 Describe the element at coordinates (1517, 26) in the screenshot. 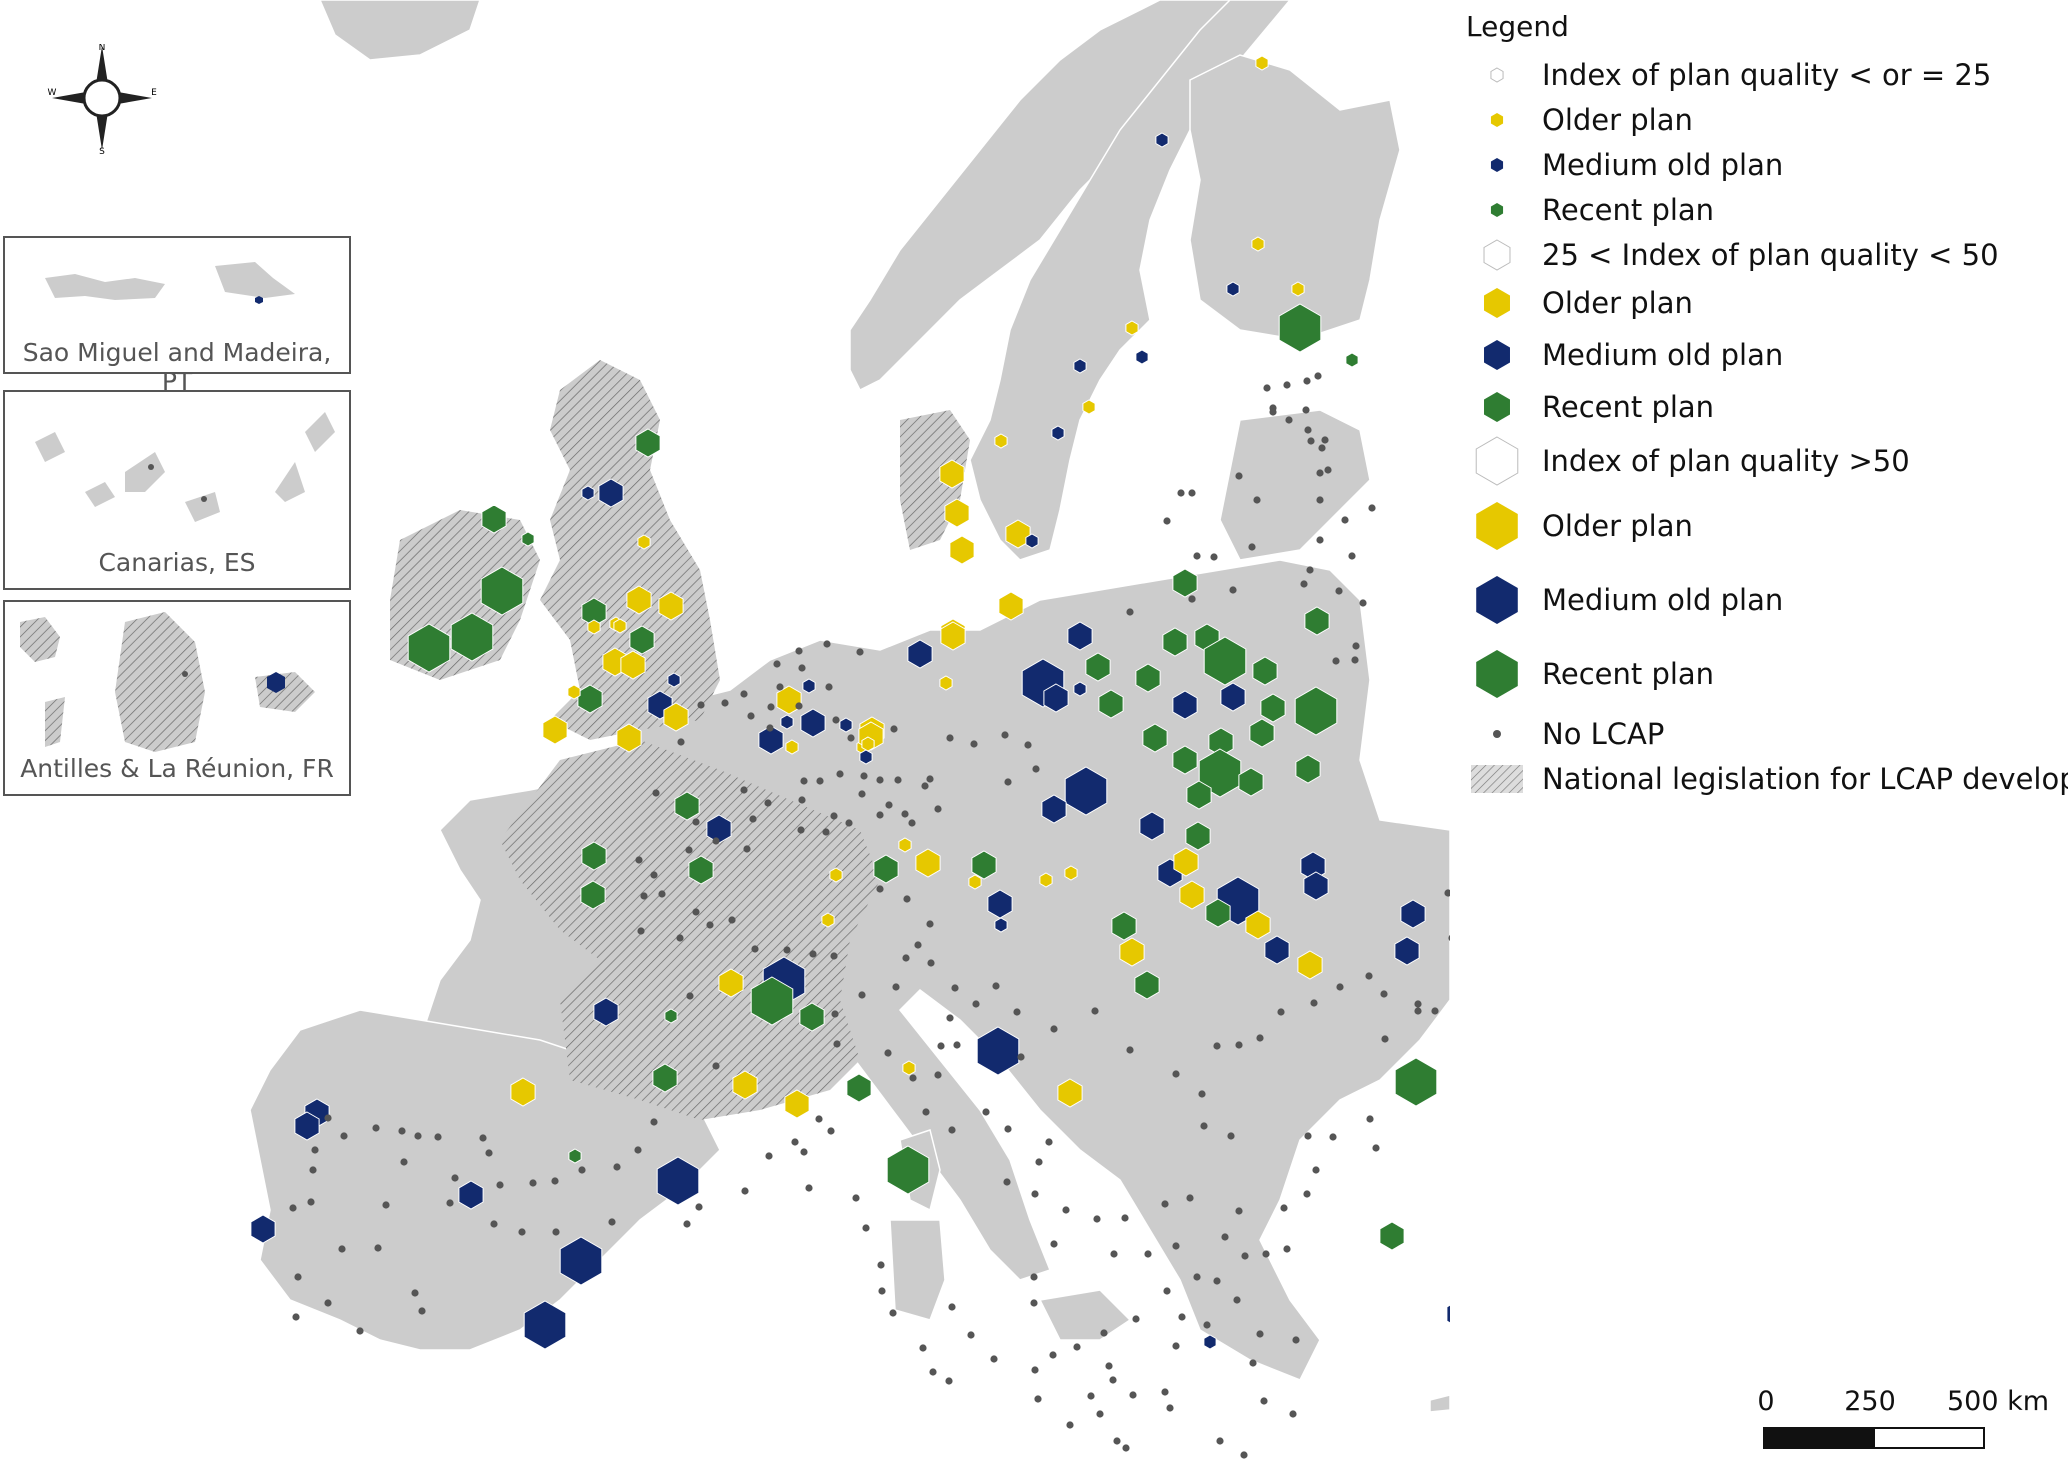

I see `legend-title: Legend` at that location.